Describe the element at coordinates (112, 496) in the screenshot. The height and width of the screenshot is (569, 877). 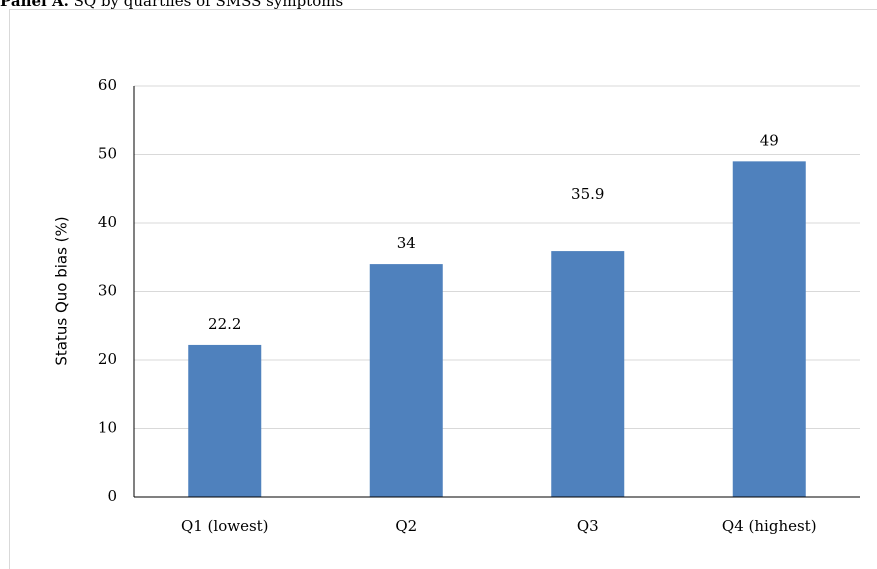
I see `y-tick-label: 0` at that location.